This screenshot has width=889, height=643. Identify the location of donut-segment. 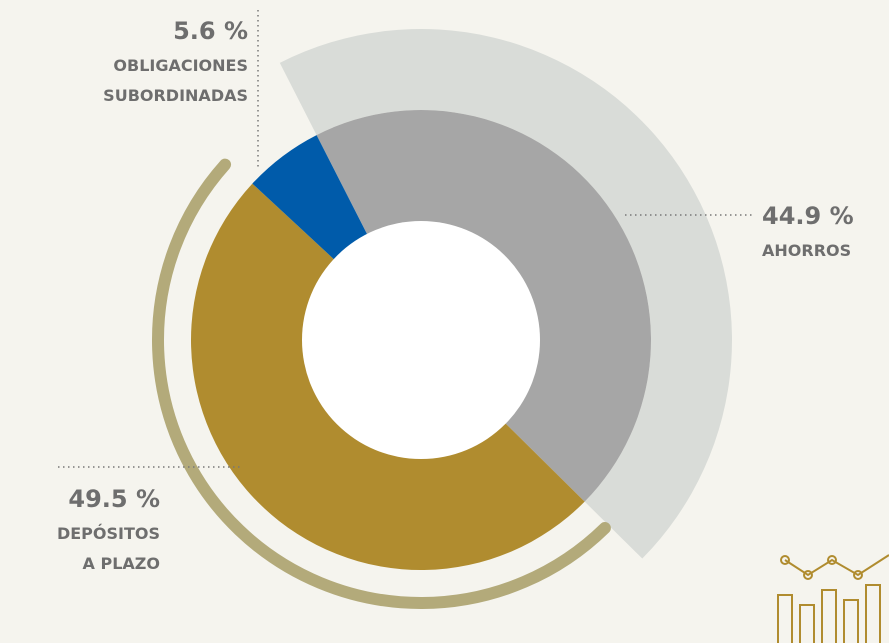
(310, 198).